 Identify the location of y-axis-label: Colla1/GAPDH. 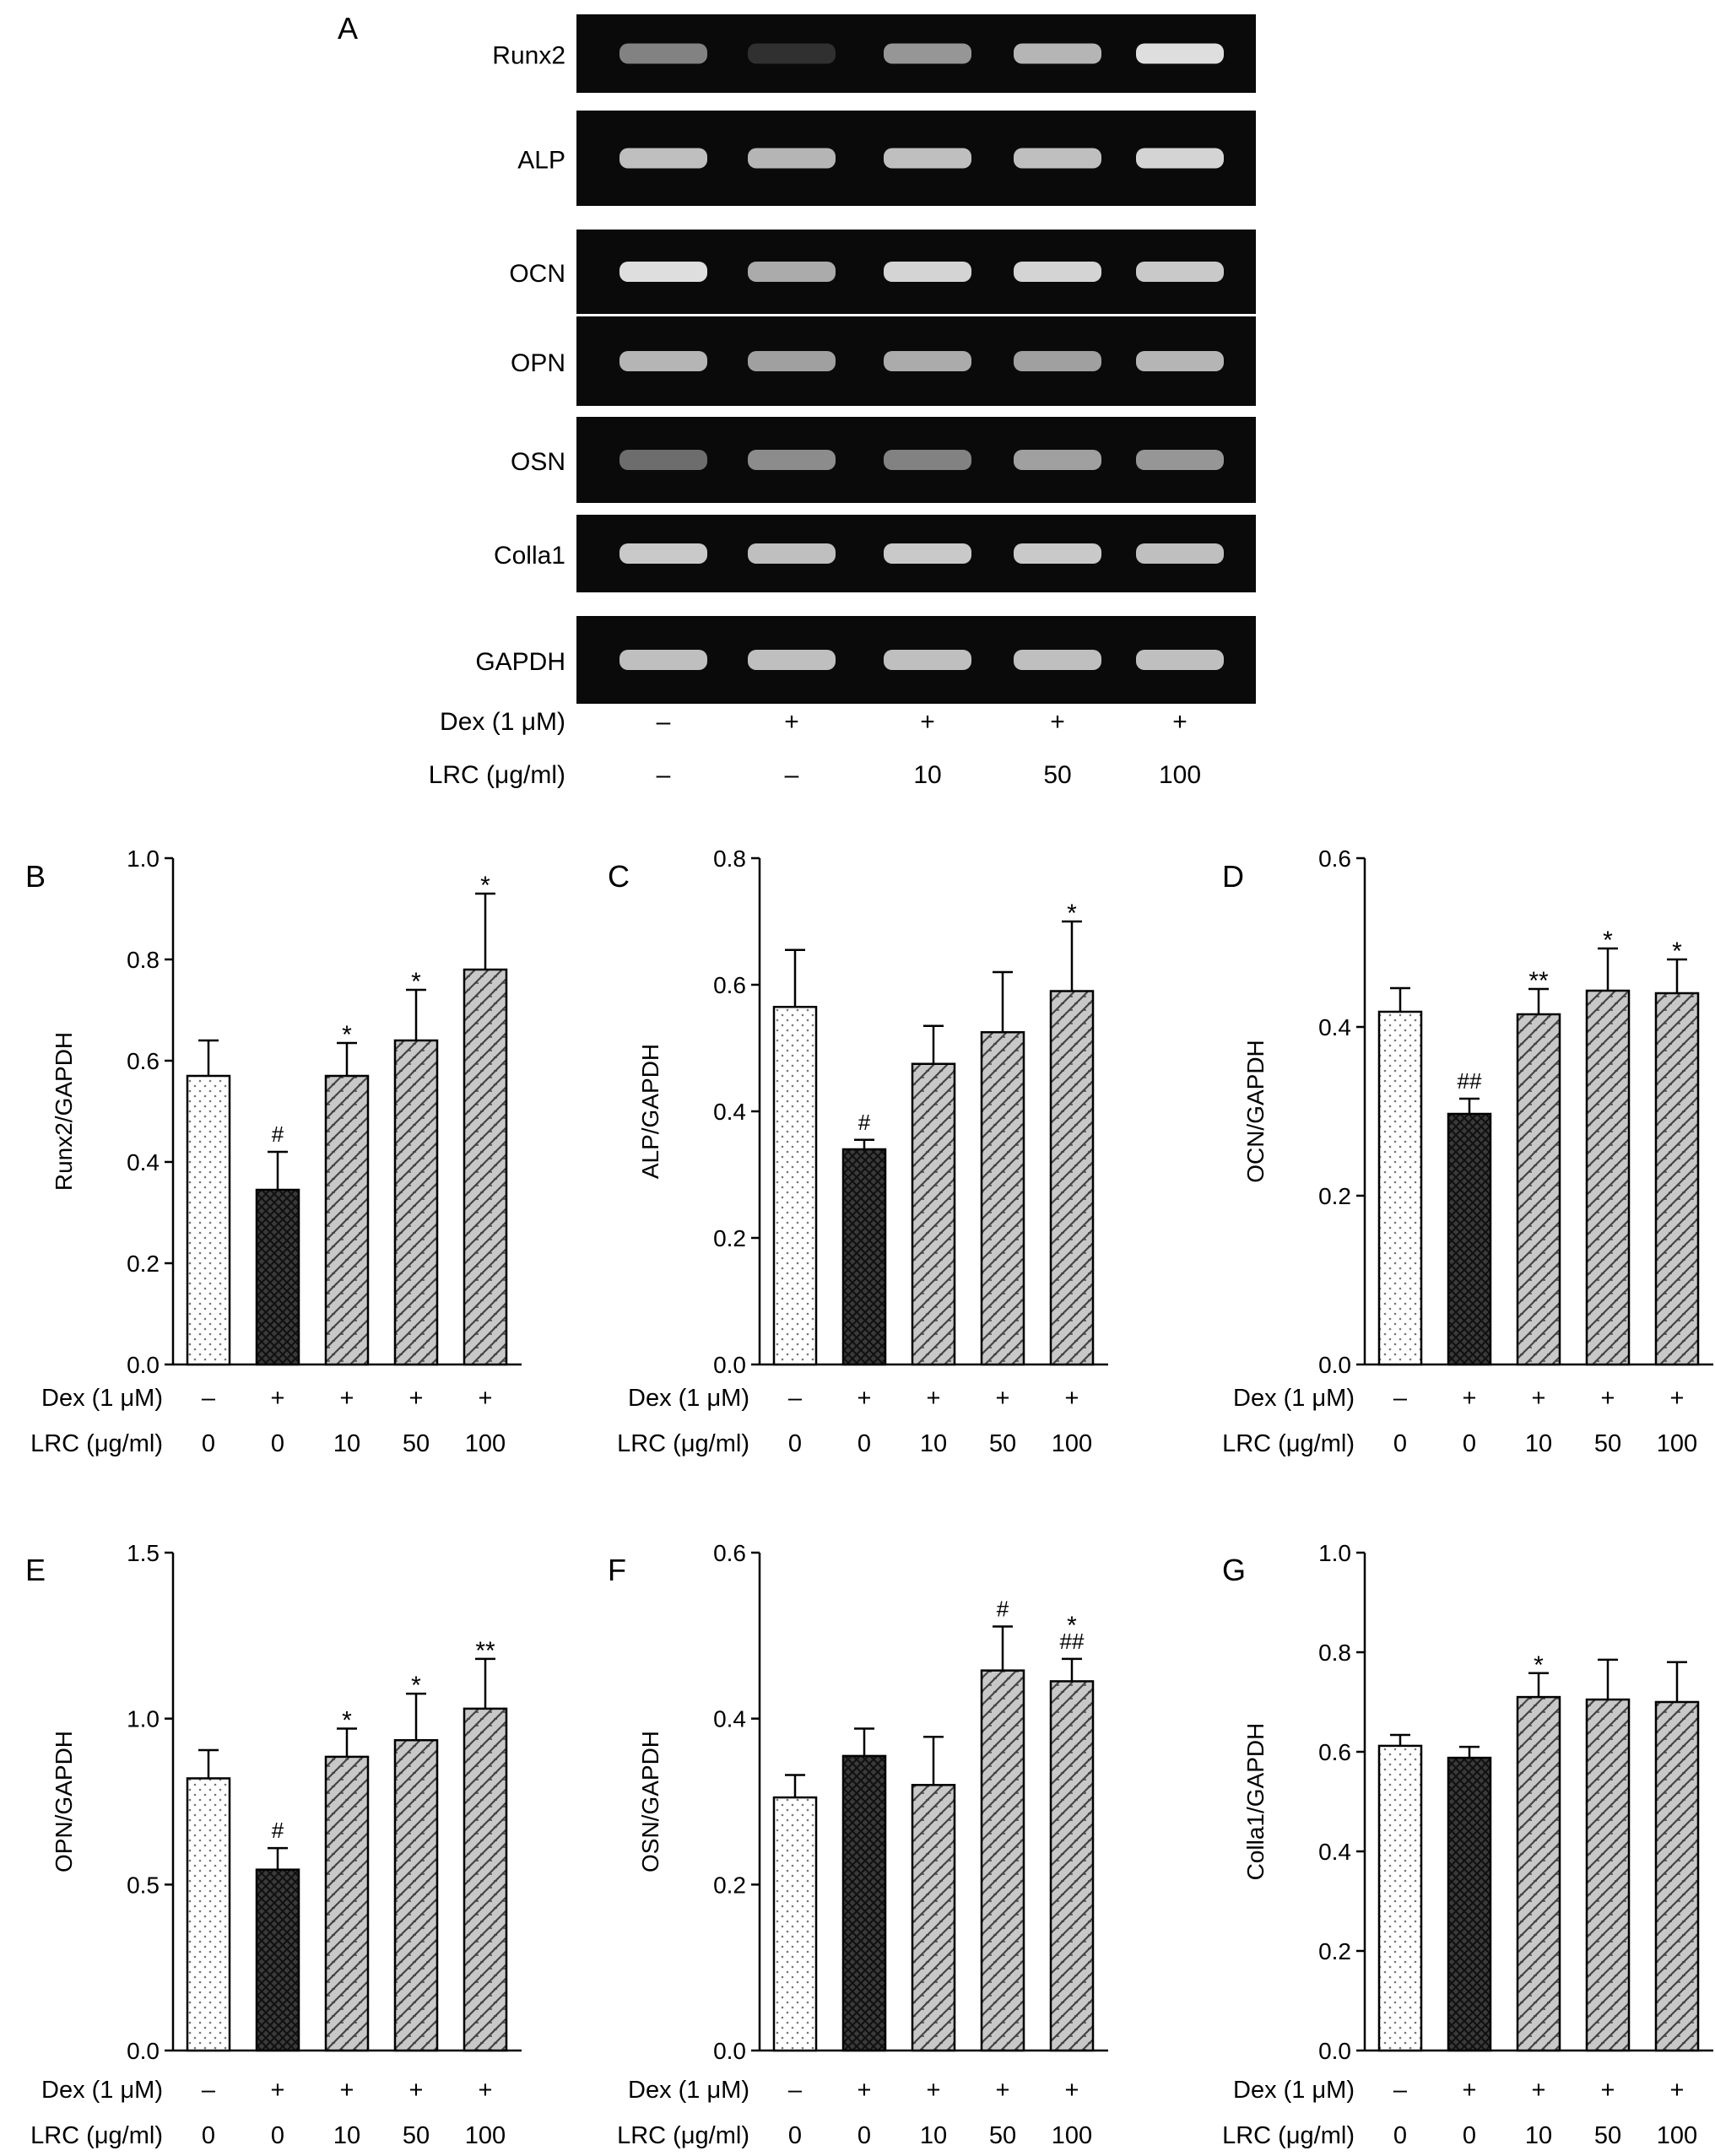
(1255, 1802).